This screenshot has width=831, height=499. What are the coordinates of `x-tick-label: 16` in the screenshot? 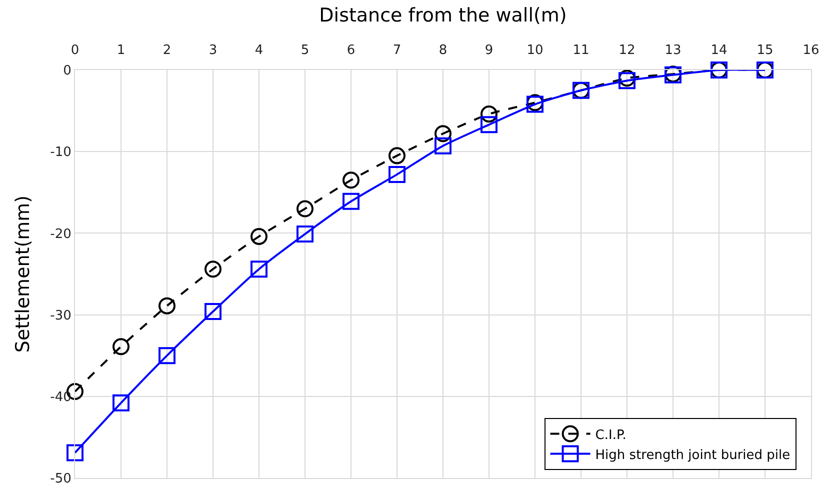 It's located at (811, 50).